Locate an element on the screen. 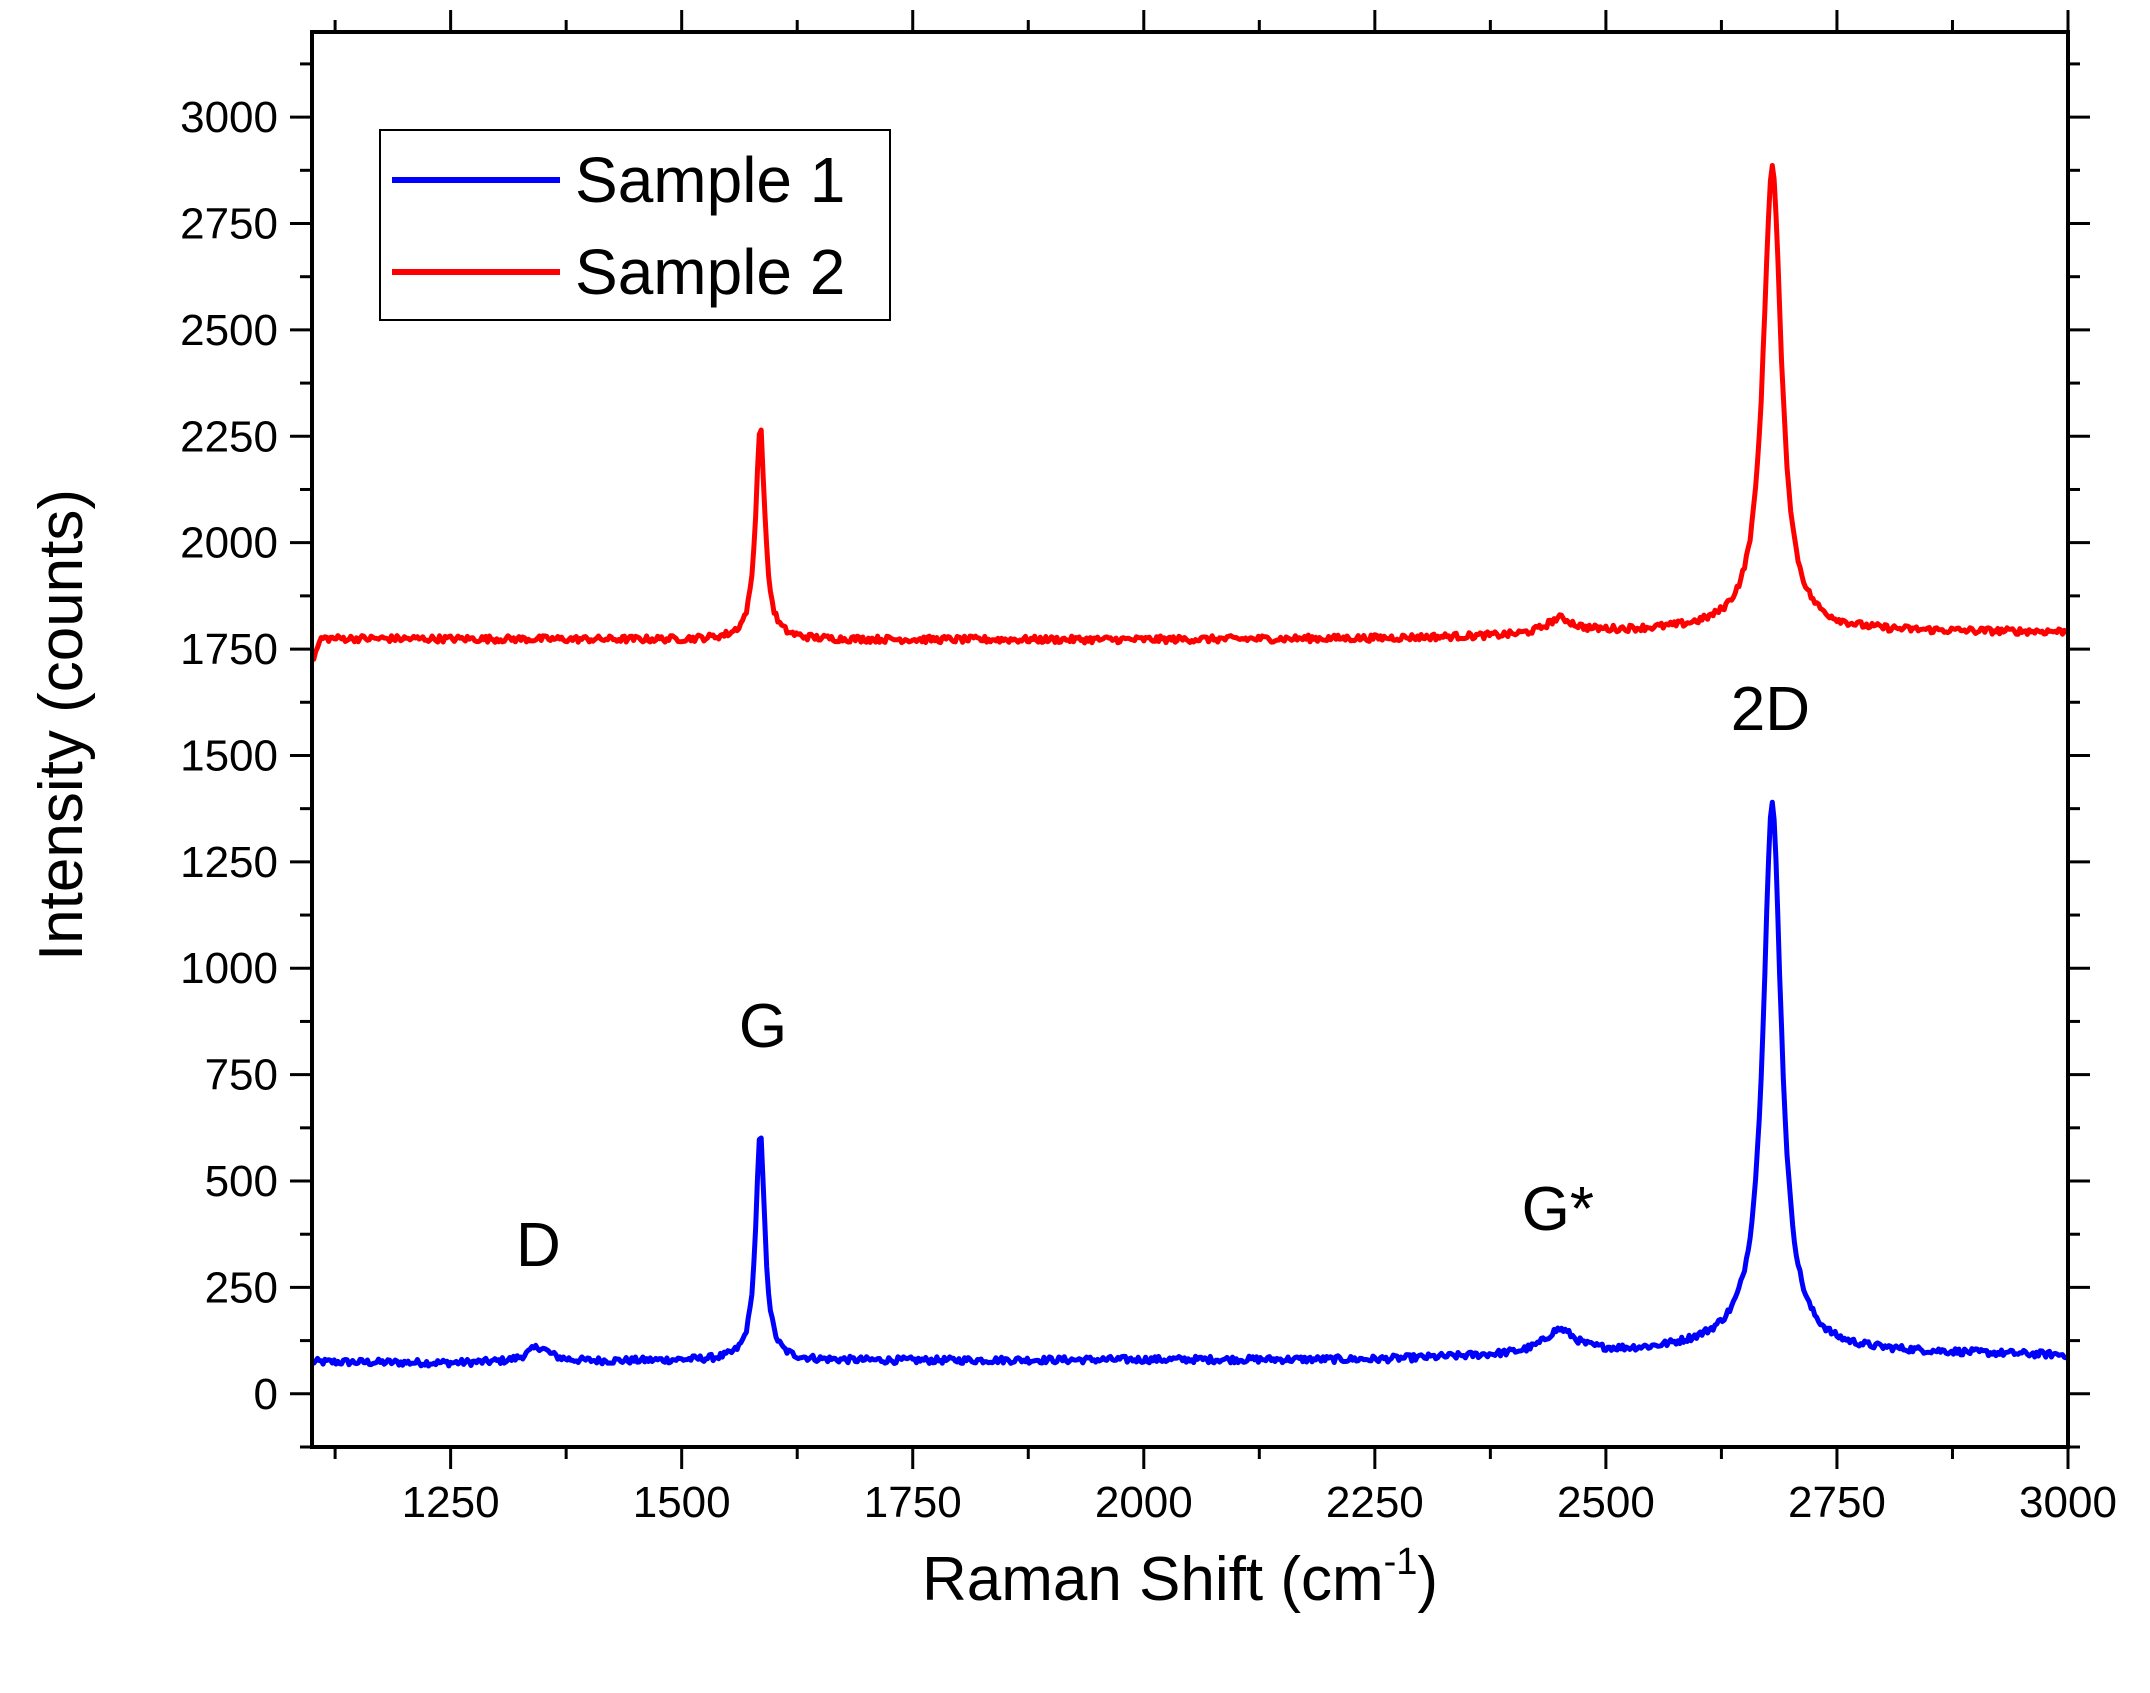 This screenshot has height=1693, width=2150. y-tick-label: 1250 is located at coordinates (229, 862).